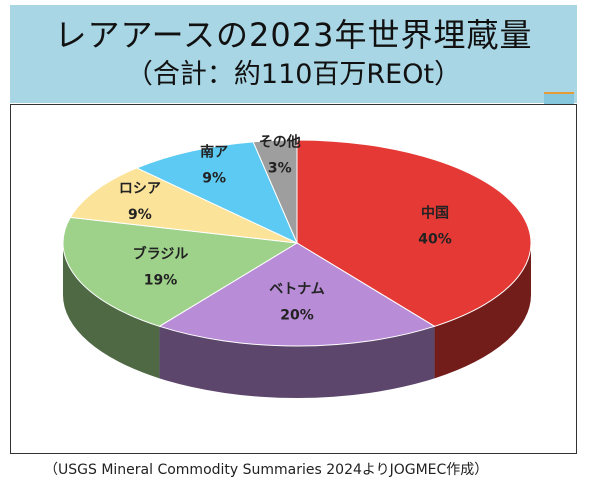  Describe the element at coordinates (214, 152) in the screenshot. I see `slice-label: 南ア` at that location.